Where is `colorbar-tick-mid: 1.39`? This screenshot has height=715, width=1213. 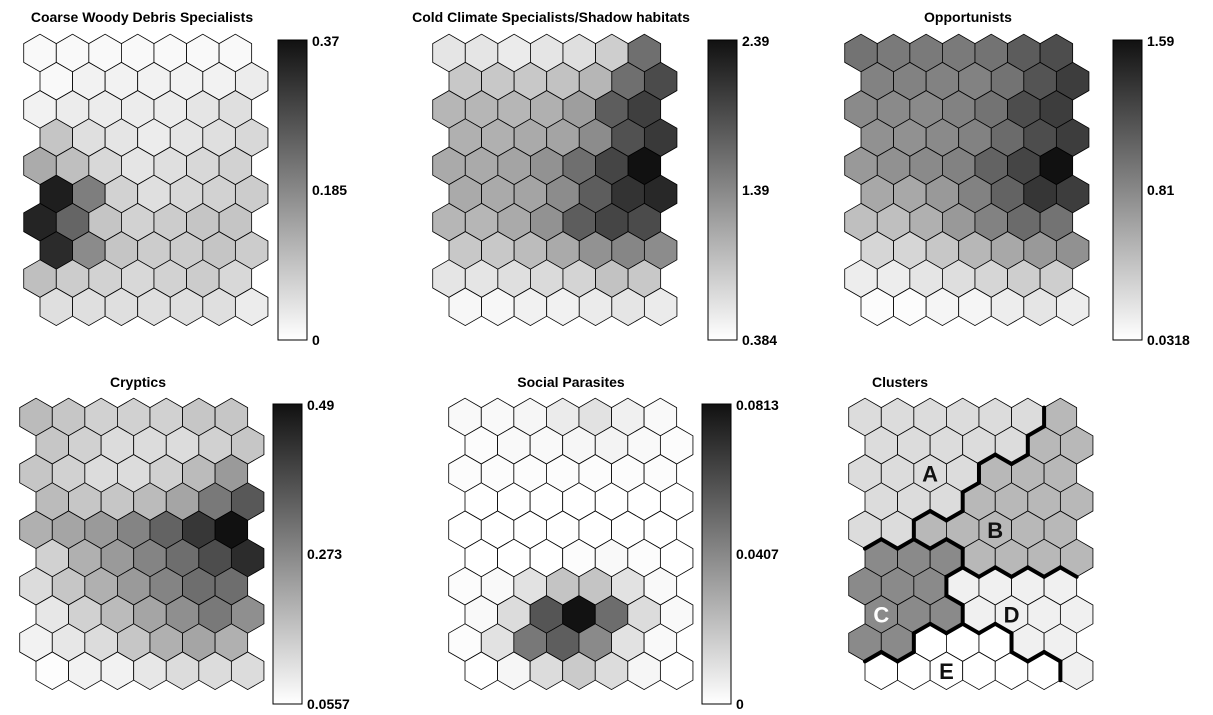 colorbar-tick-mid: 1.39 is located at coordinates (755, 190).